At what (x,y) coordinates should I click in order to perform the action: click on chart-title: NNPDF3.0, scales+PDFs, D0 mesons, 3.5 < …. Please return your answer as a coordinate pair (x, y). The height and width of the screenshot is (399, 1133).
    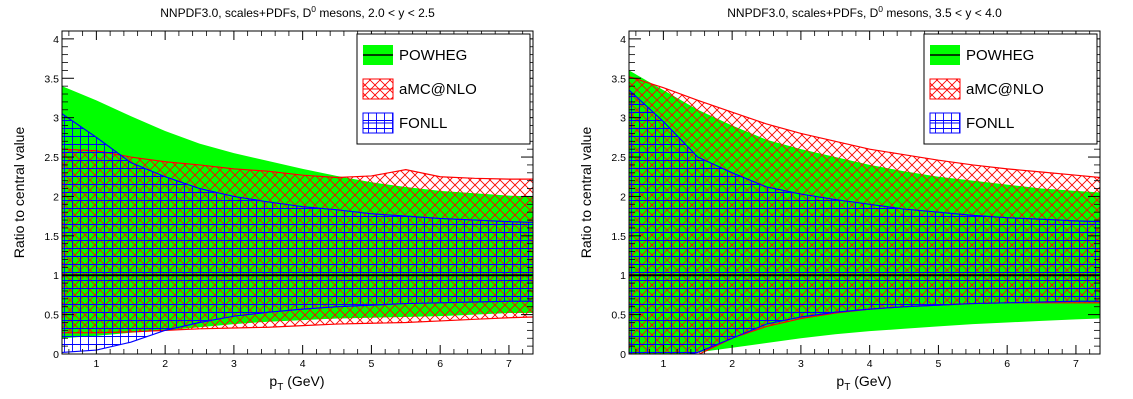
    Looking at the image, I should click on (864, 12).